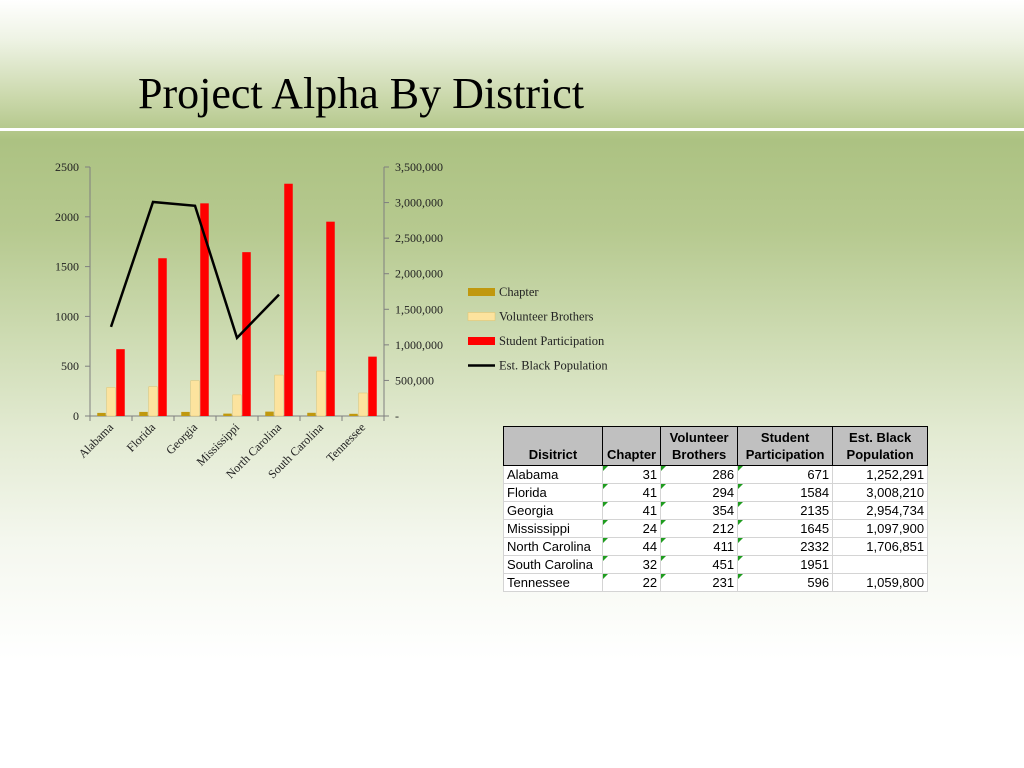  Describe the element at coordinates (419, 238) in the screenshot. I see `right-tick-label: 2,500,000` at that location.